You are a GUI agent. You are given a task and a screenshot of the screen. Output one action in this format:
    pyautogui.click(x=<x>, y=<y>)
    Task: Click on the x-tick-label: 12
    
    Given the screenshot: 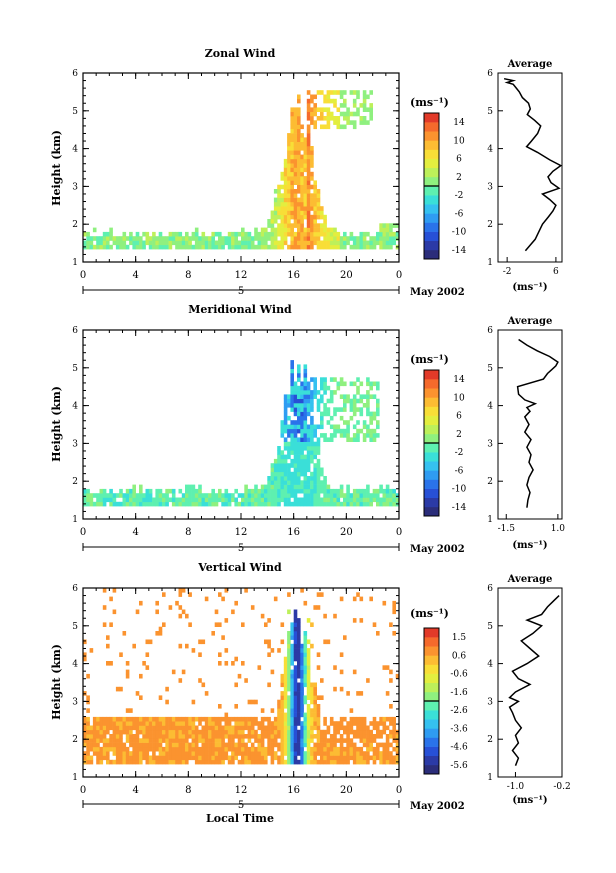 What is the action you would take?
    pyautogui.click(x=241, y=532)
    